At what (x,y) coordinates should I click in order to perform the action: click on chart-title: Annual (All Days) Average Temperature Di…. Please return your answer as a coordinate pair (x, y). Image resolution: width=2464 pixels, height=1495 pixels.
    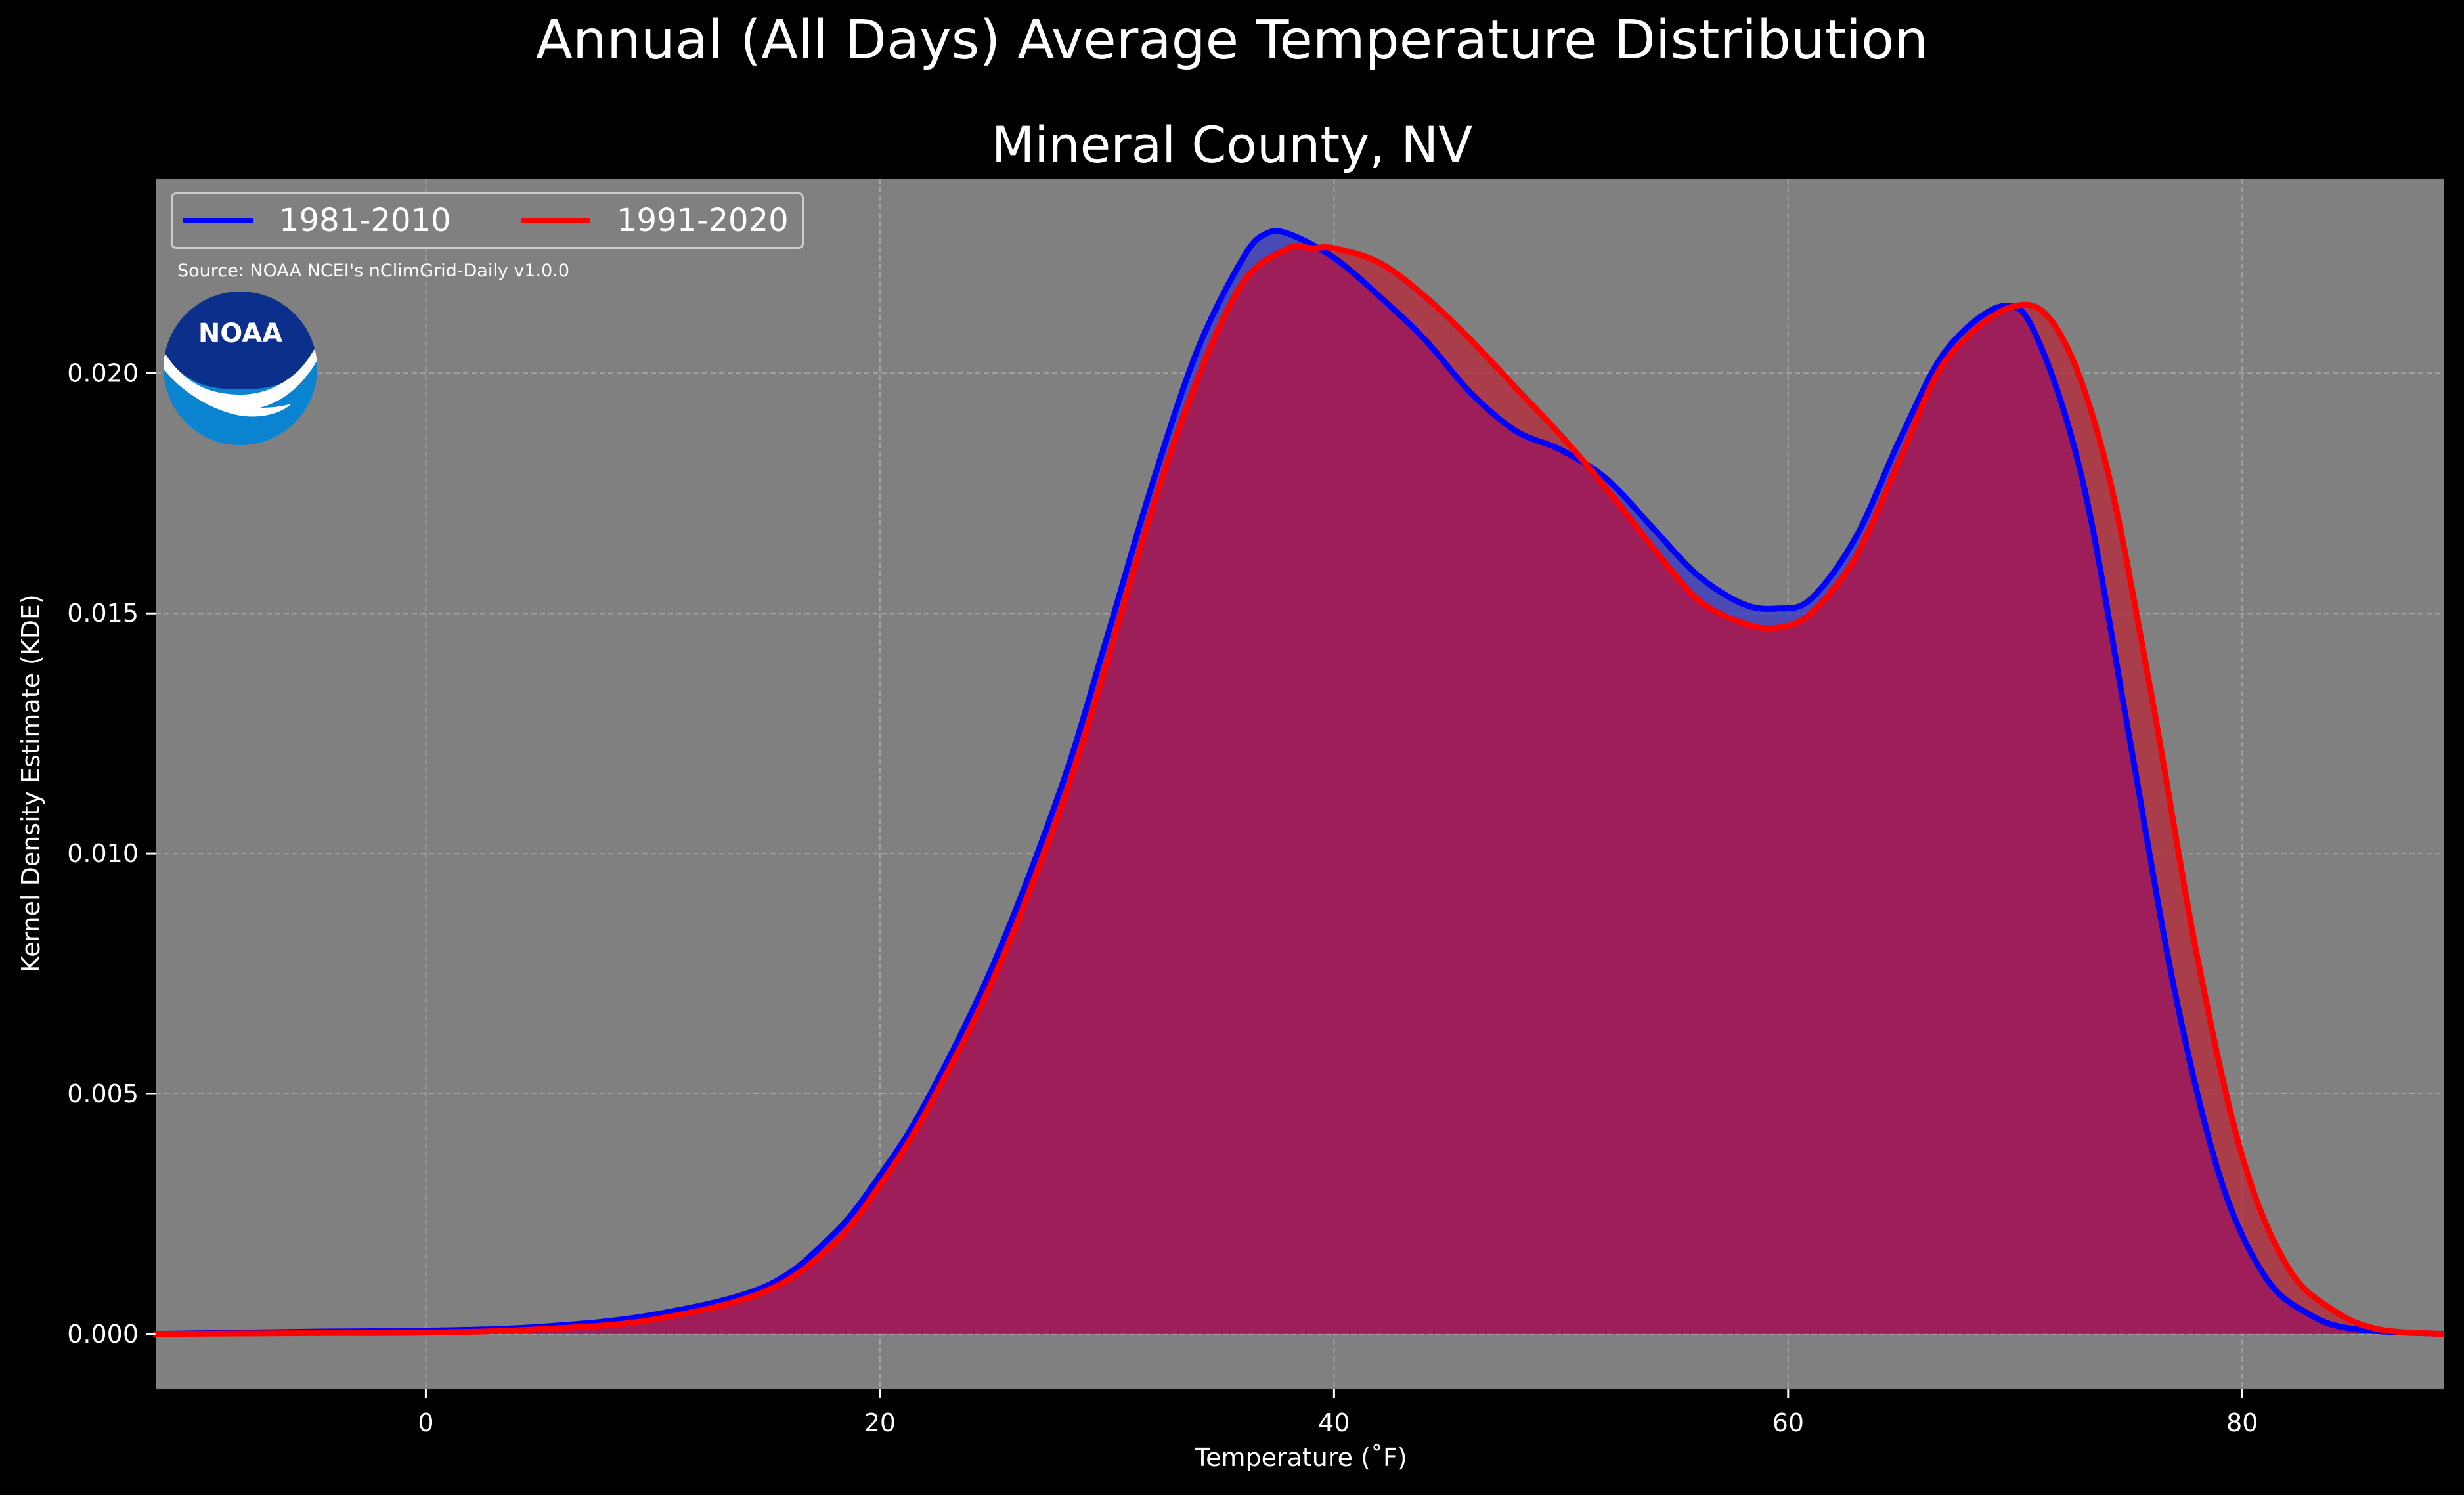
    Looking at the image, I should click on (1232, 40).